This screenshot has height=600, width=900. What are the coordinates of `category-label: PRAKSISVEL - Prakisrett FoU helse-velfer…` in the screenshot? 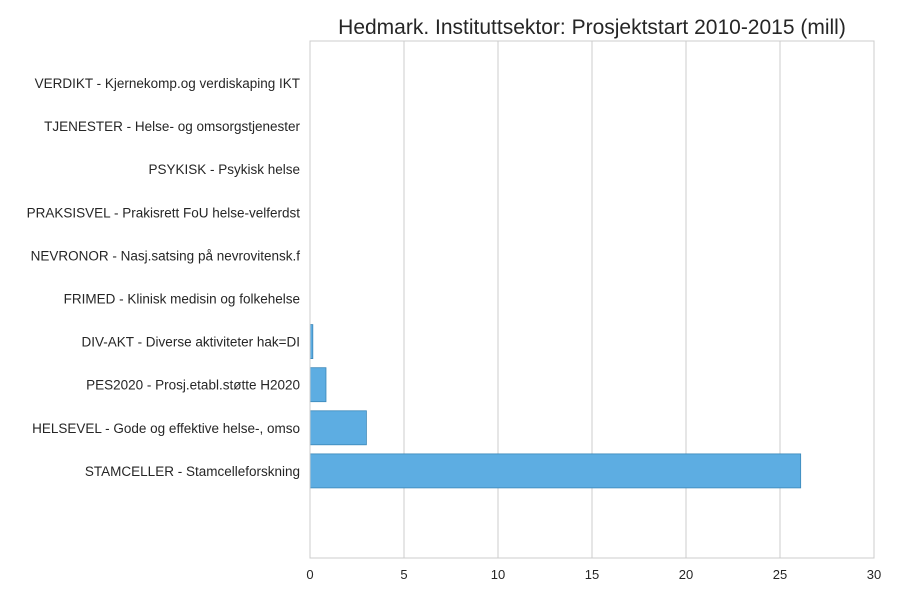 It's located at (164, 212).